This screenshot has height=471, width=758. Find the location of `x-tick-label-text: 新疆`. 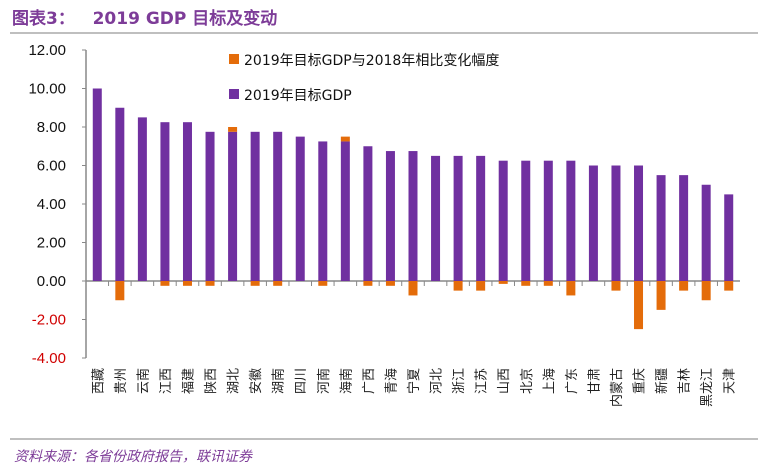

x-tick-label-text: 新疆 is located at coordinates (662, 381).